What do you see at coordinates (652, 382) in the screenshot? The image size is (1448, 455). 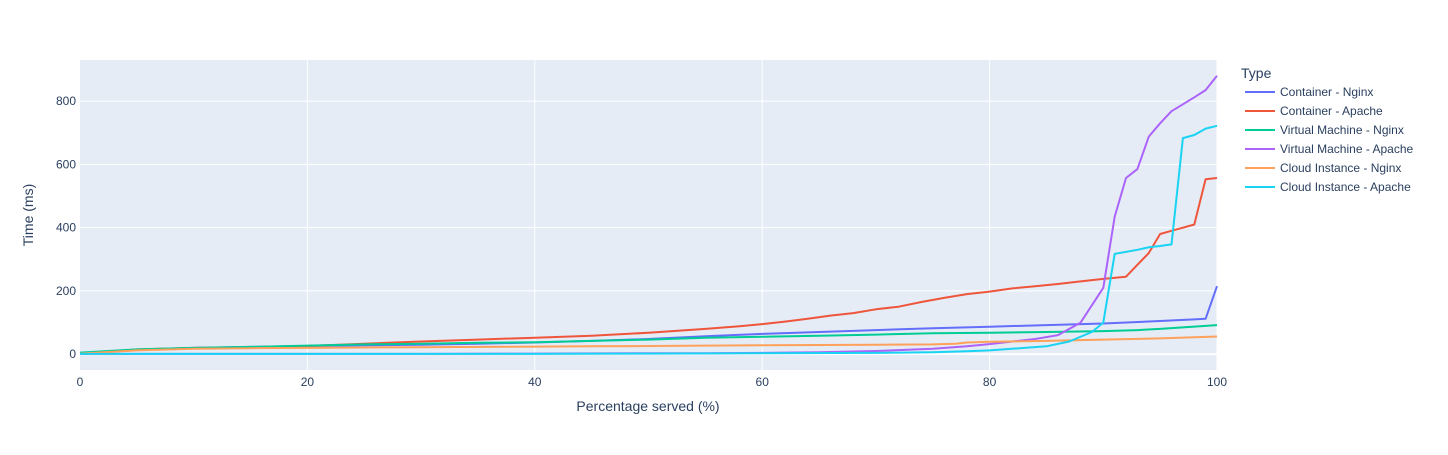 I see `x-tick-labels: 0 20 40 60 80 100` at bounding box center [652, 382].